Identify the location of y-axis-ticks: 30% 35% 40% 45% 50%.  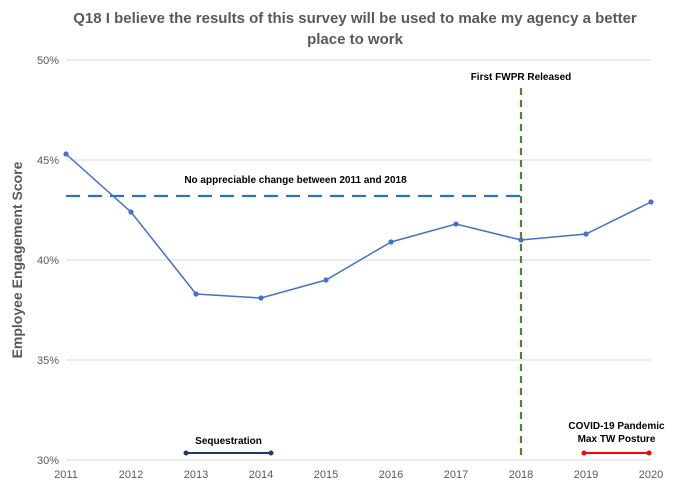
(48, 261).